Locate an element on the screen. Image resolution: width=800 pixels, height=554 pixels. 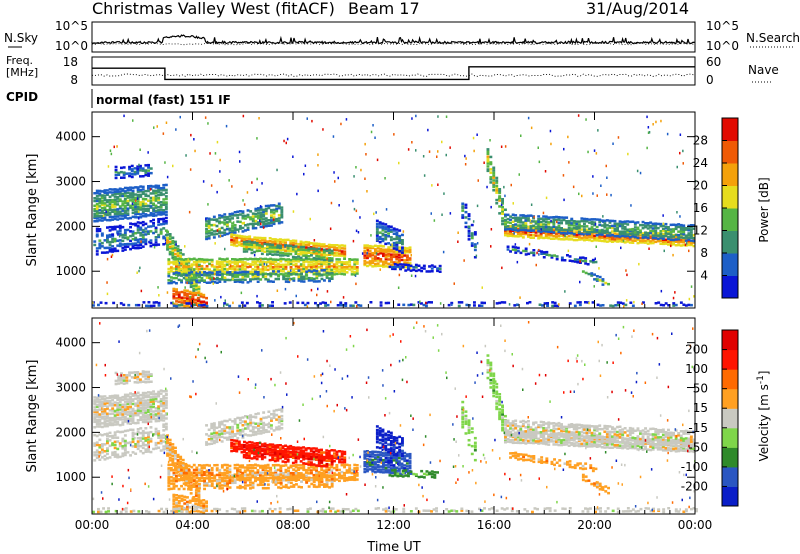
nsky-frame is located at coordinates (393, 37).